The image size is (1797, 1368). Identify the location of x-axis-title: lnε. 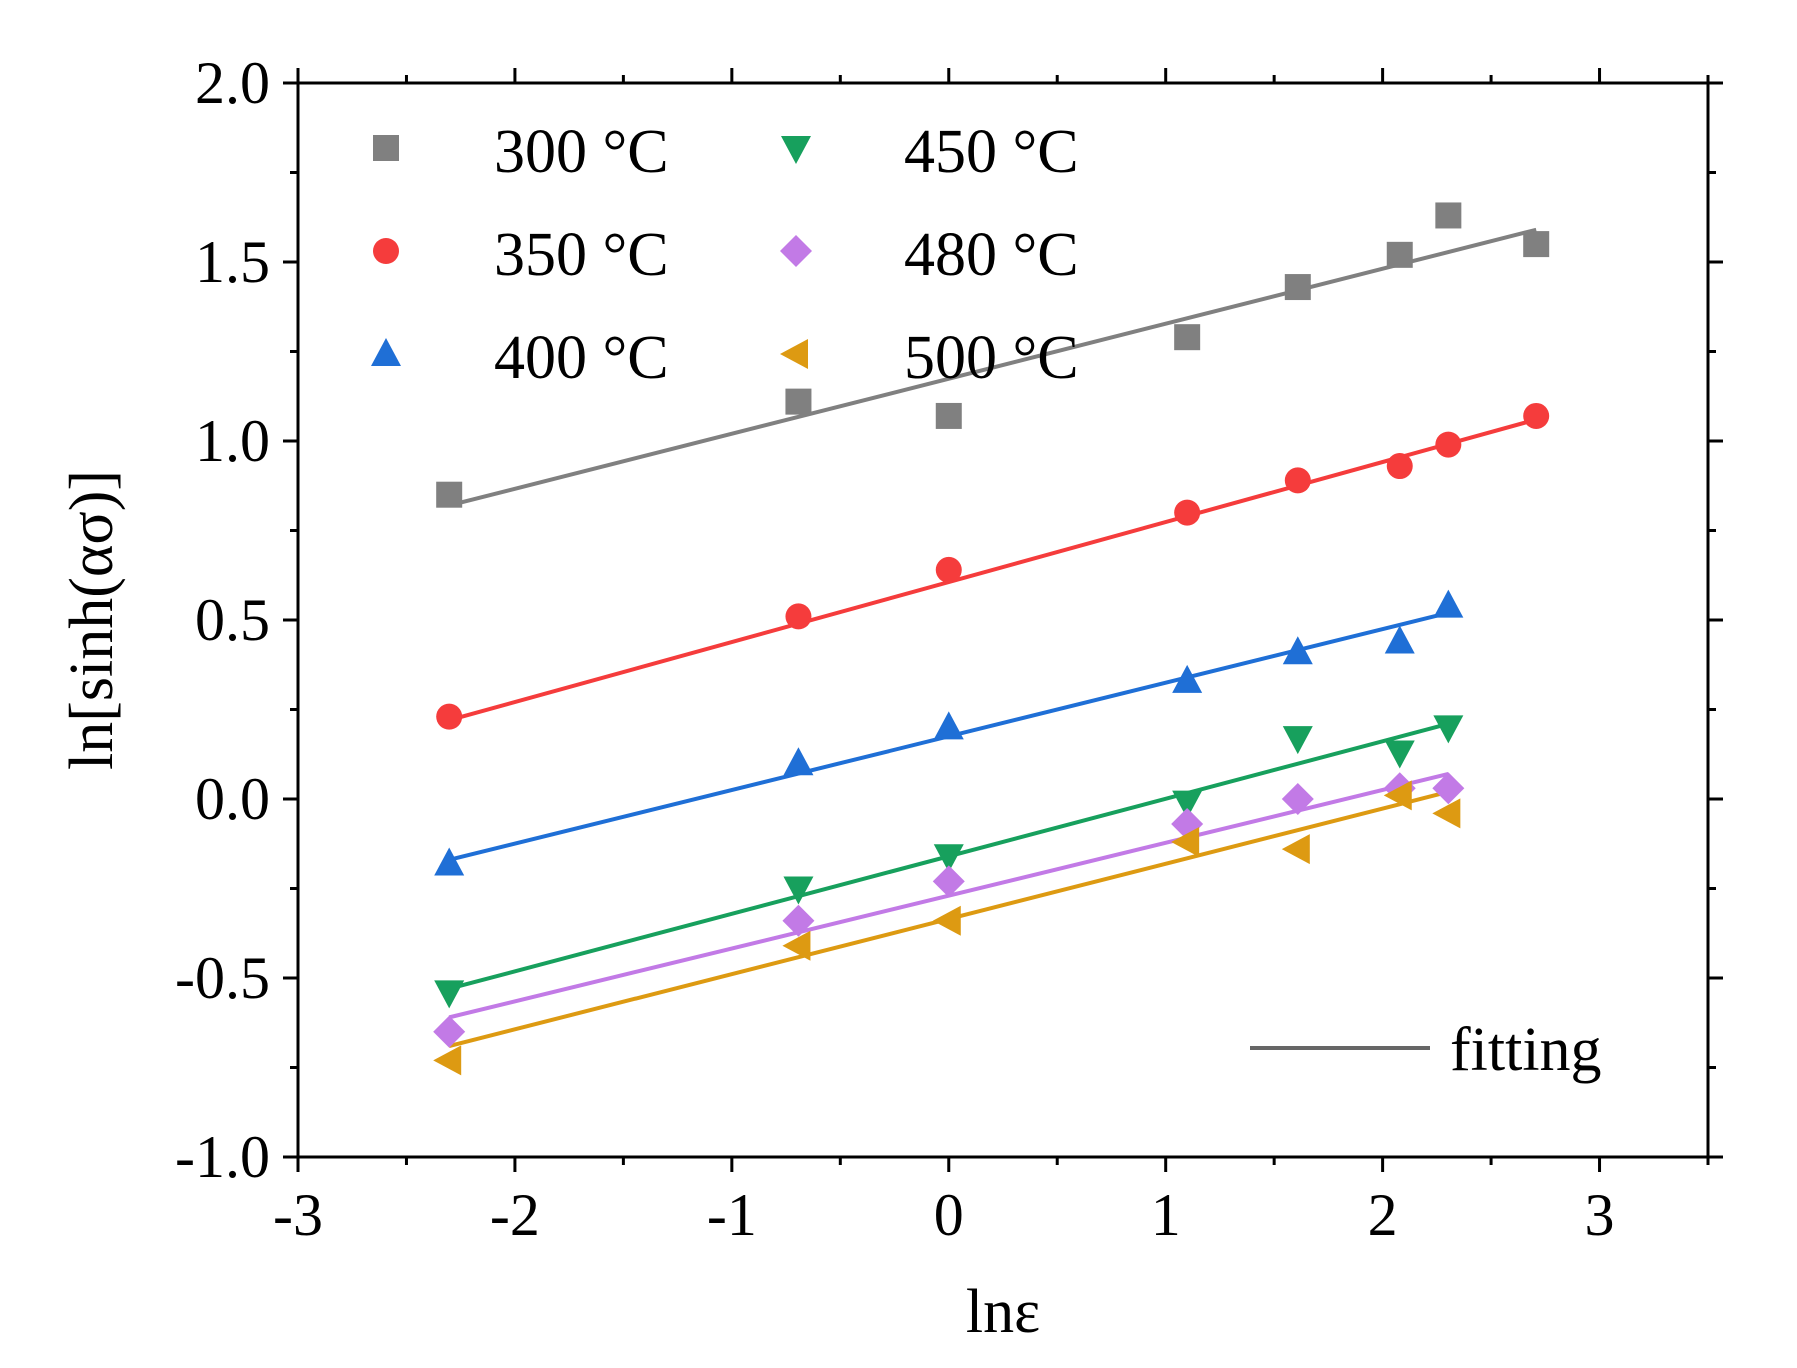
(1003, 1312).